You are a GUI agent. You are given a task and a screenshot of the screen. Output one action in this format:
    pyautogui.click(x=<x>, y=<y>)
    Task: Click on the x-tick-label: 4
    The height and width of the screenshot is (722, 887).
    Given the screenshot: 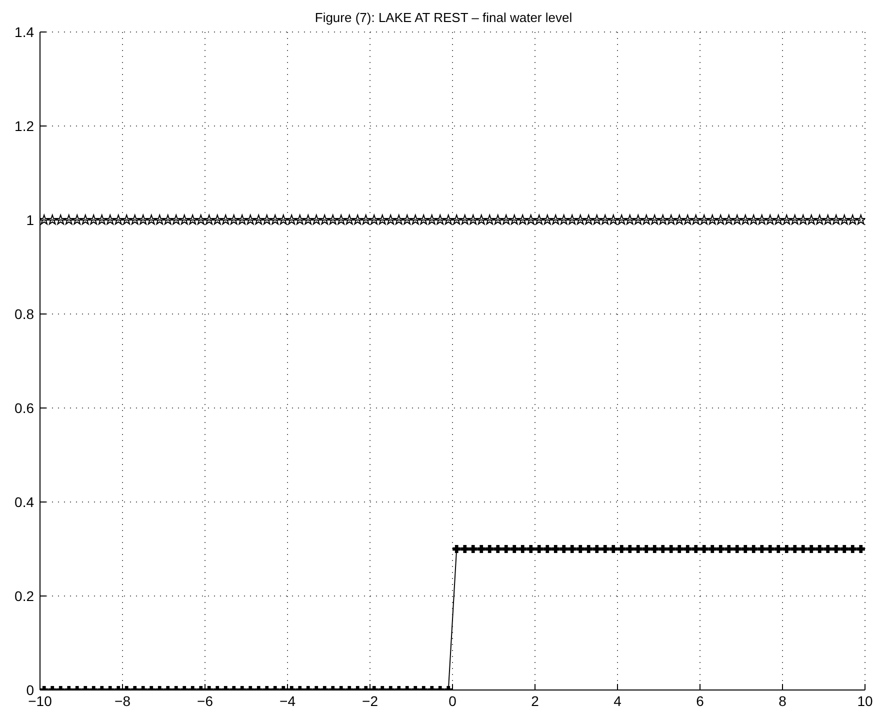 What is the action you would take?
    pyautogui.click(x=618, y=700)
    